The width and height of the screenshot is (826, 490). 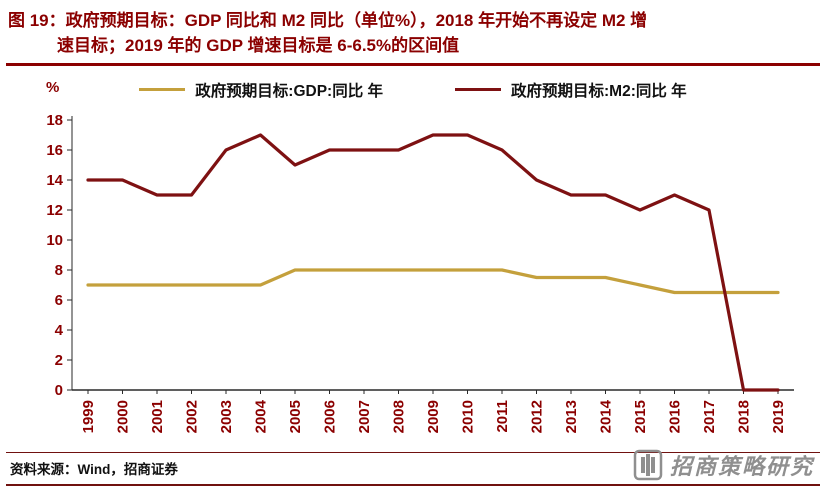 What do you see at coordinates (54, 240) in the screenshot?
I see `svg-text: 10` at bounding box center [54, 240].